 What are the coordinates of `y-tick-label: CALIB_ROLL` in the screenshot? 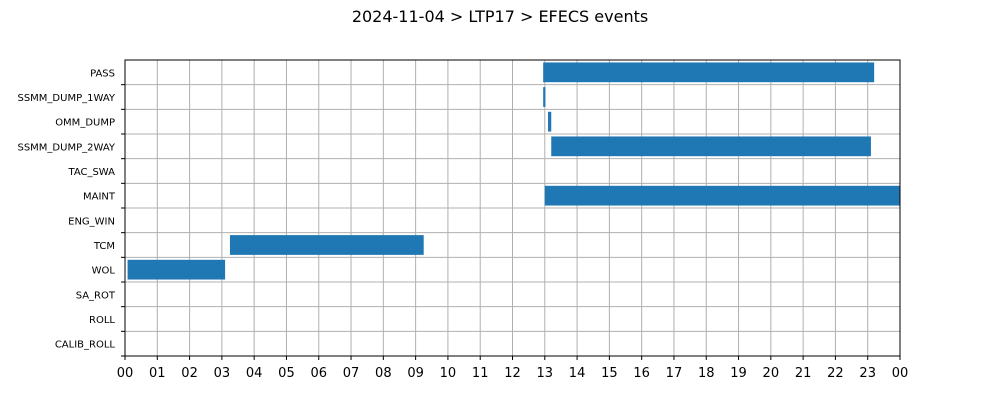 It's located at (85, 345).